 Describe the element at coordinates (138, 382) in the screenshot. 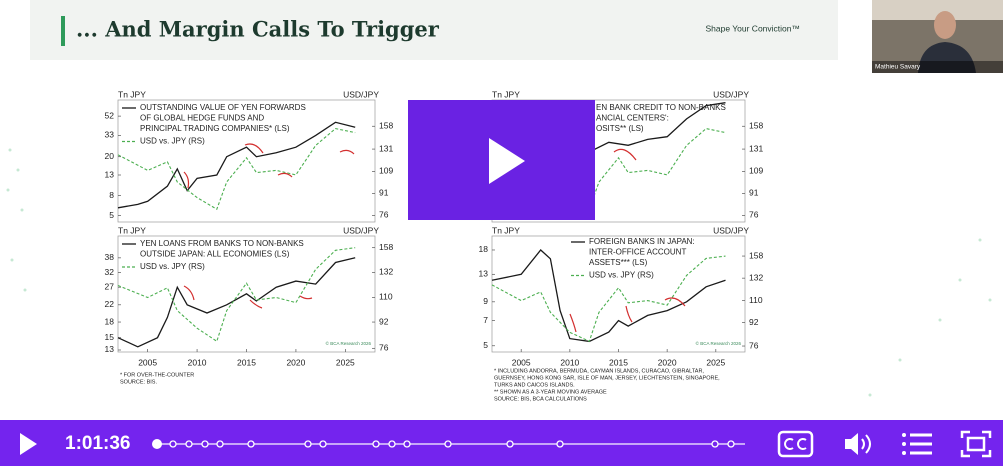

I see `footnote: SOURCE: BIS.` at that location.